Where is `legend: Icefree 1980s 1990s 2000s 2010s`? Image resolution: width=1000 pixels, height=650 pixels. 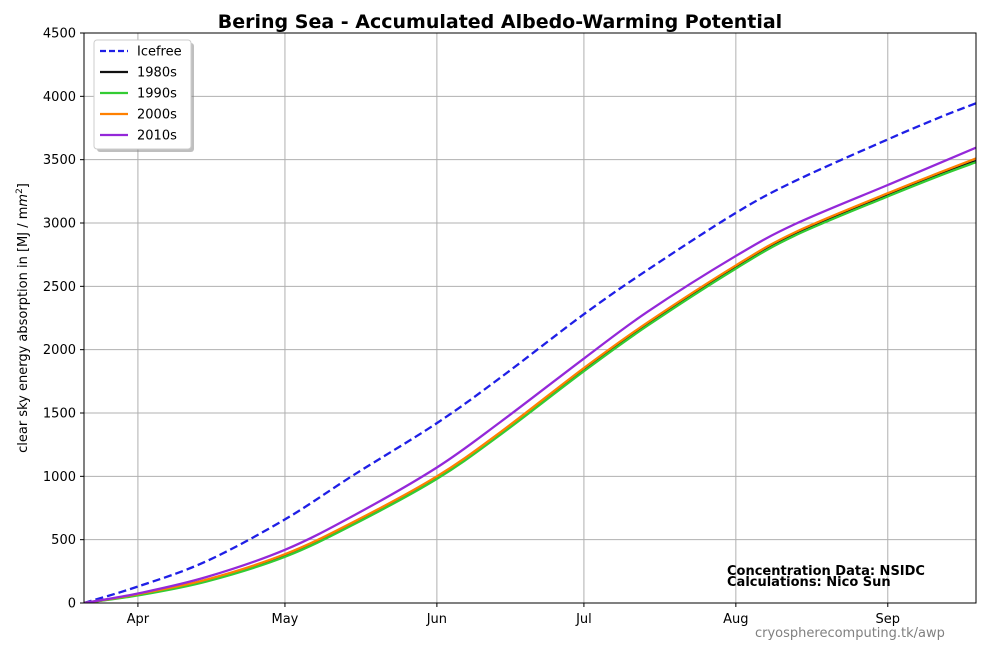 legend: Icefree 1980s 1990s 2000s 2010s is located at coordinates (143, 95).